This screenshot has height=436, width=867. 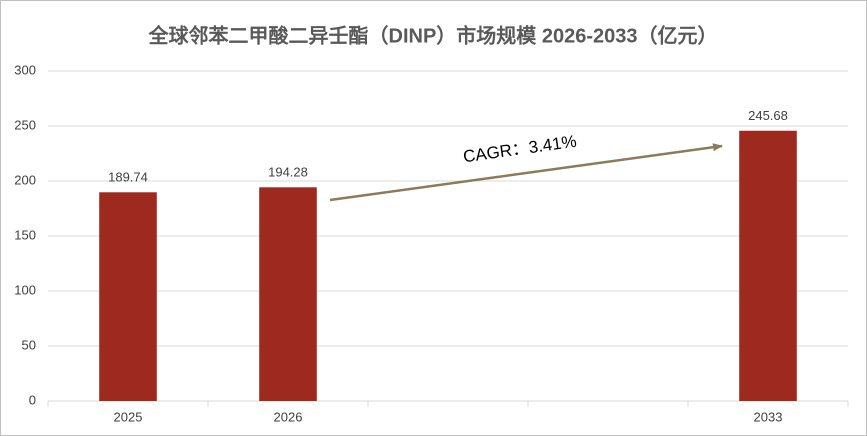 What do you see at coordinates (29, 344) in the screenshot?
I see `y-tick-label: 50` at bounding box center [29, 344].